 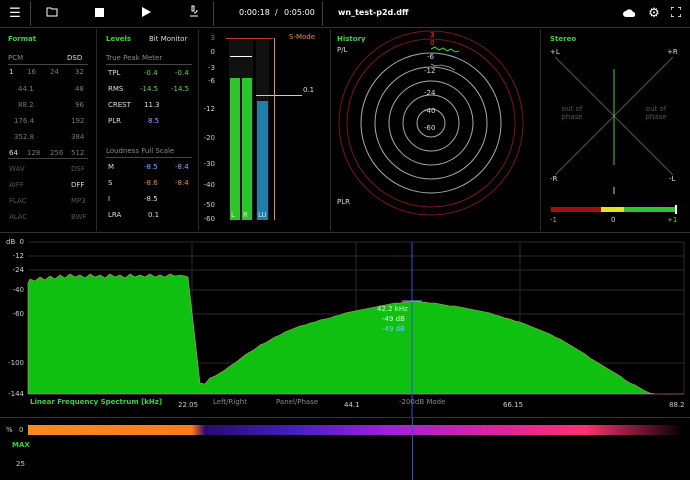 What do you see at coordinates (96, 402) in the screenshot?
I see `spectrum-title: Linear Frequency Spectrum [kHz]` at bounding box center [96, 402].